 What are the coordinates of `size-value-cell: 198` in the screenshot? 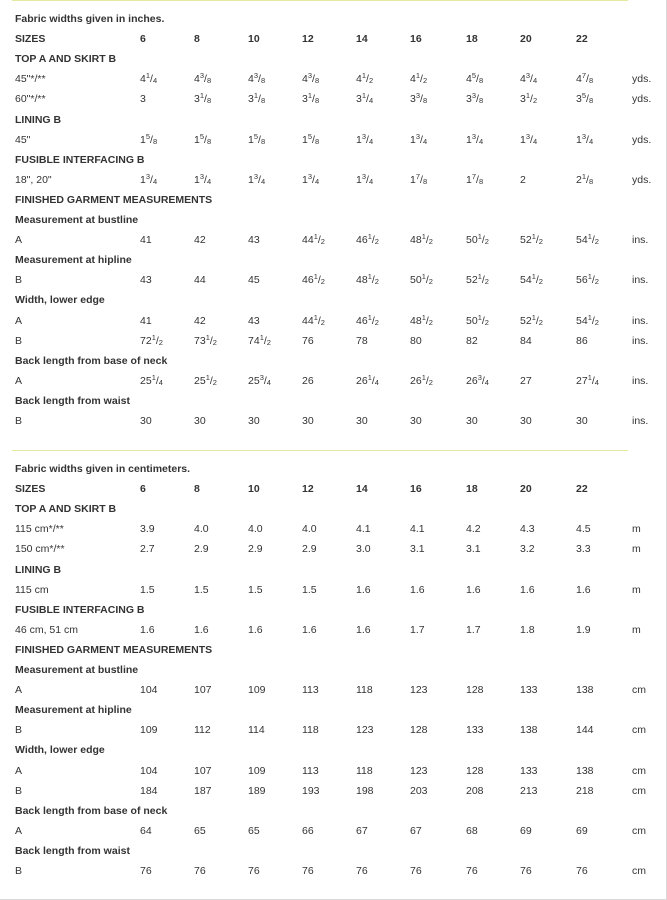 It's located at (365, 790).